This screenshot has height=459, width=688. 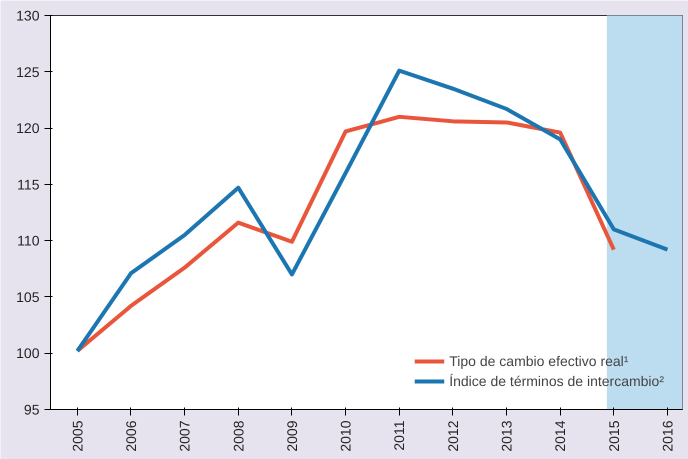 I want to click on x-tick-label: 2007, so click(x=184, y=436).